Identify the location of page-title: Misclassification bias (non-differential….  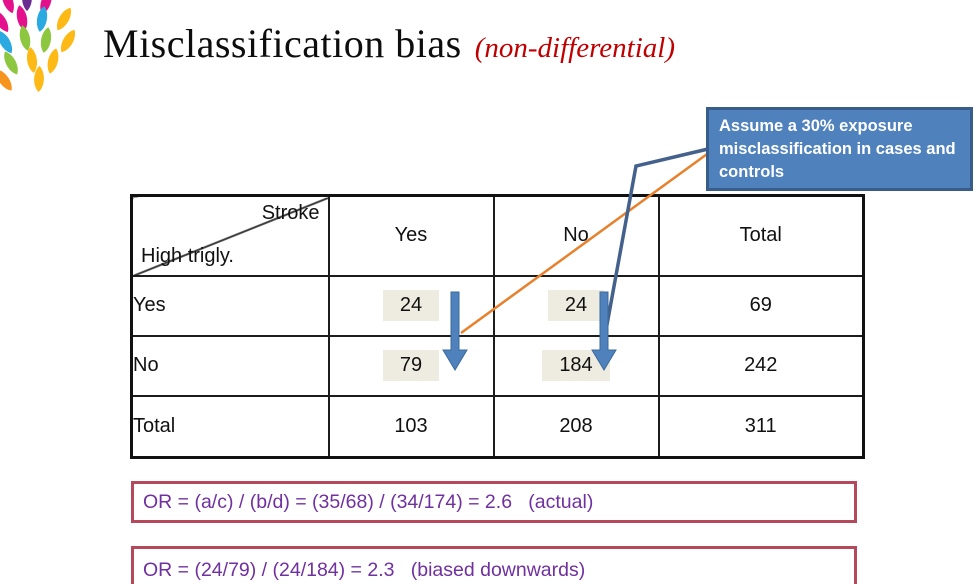
(389, 43).